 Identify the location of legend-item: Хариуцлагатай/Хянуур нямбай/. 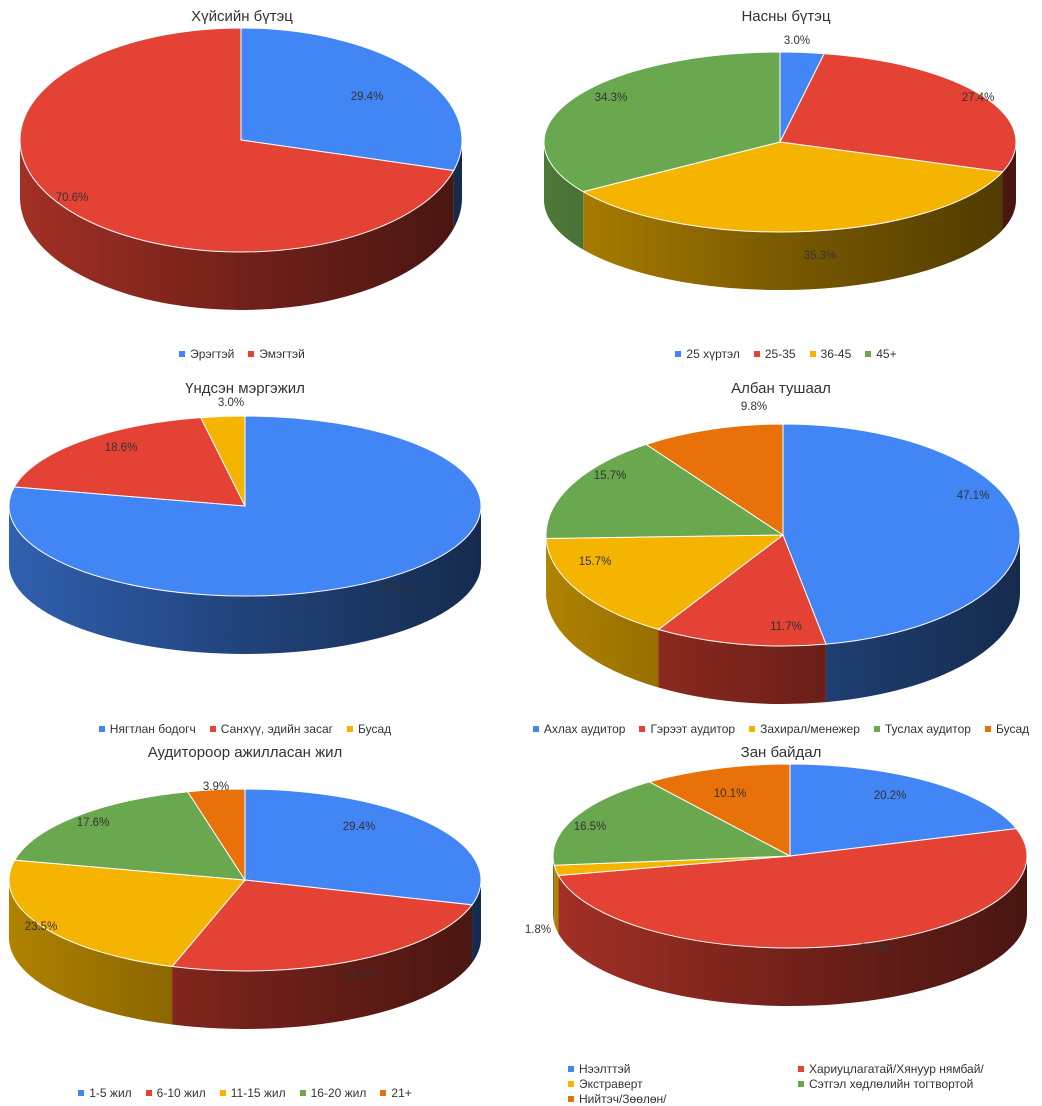
(920, 1069).